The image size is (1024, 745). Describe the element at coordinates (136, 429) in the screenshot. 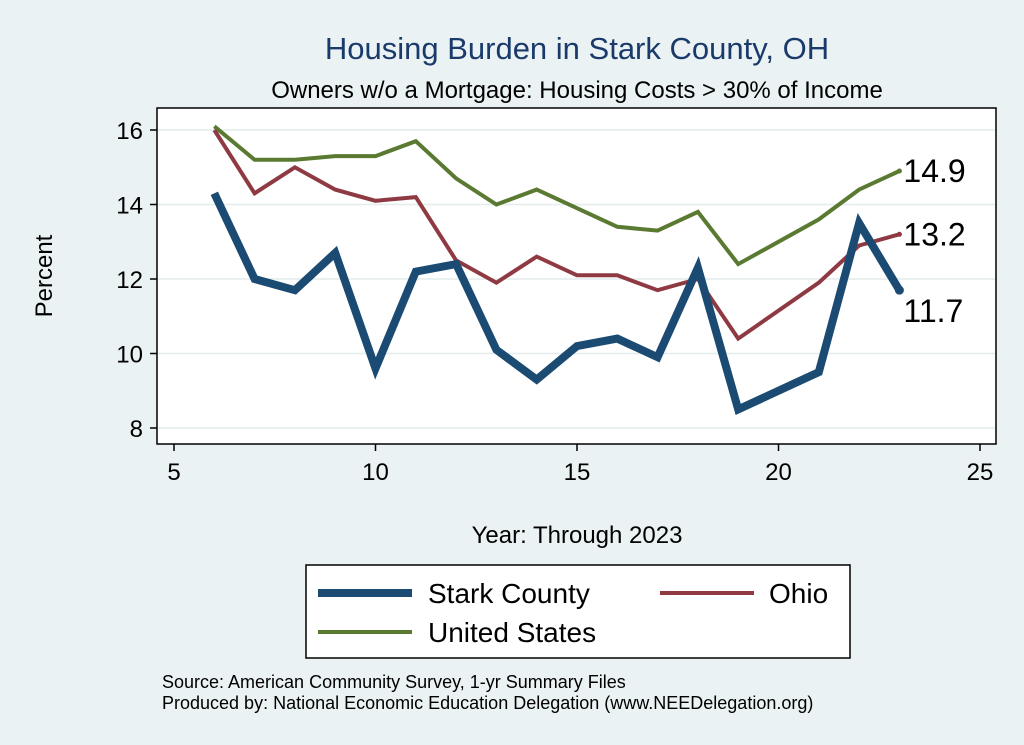

I see `y-tick-label: 8` at that location.